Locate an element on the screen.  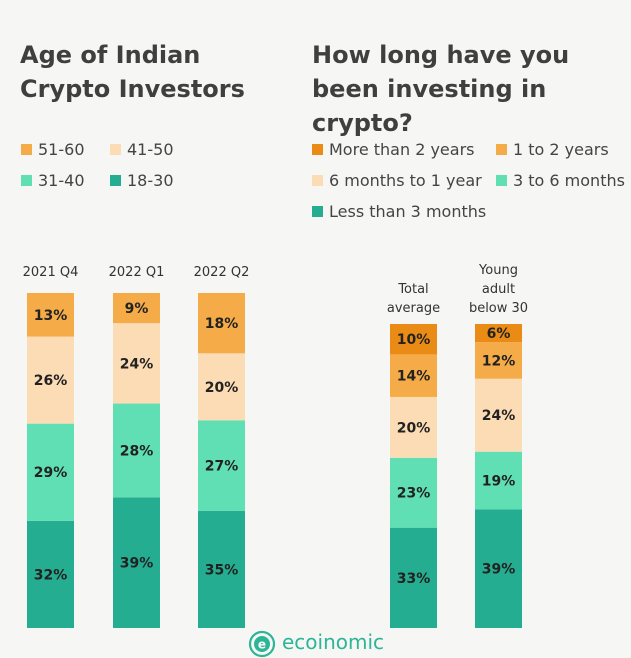
legend-label: 1 to 2 years is located at coordinates (561, 149).